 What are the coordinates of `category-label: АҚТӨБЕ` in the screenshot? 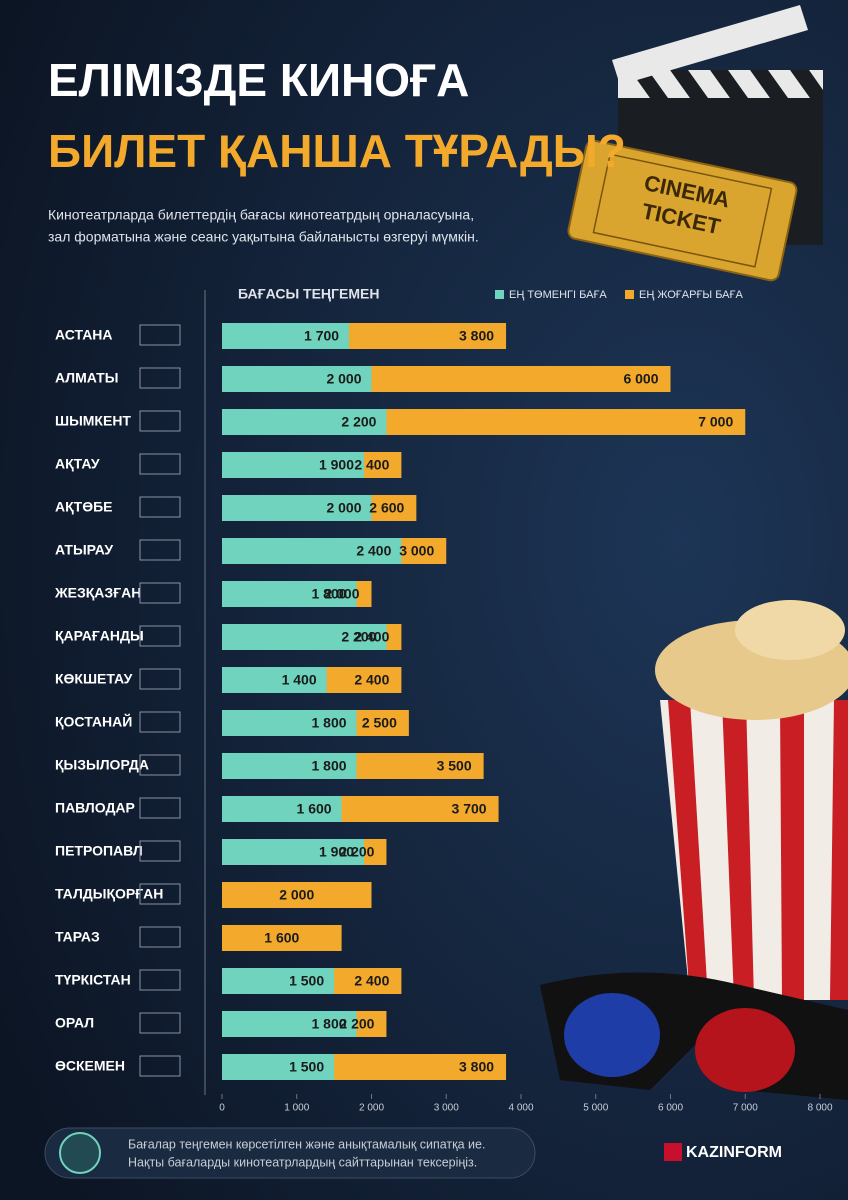 It's located at (84, 507).